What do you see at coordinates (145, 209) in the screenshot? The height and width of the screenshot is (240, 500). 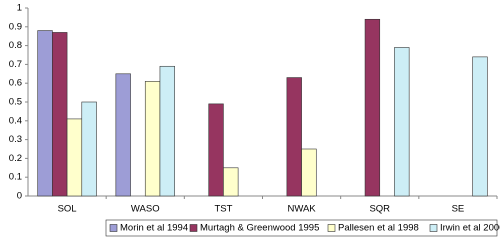 I see `x-tick-label: WASO` at bounding box center [145, 209].